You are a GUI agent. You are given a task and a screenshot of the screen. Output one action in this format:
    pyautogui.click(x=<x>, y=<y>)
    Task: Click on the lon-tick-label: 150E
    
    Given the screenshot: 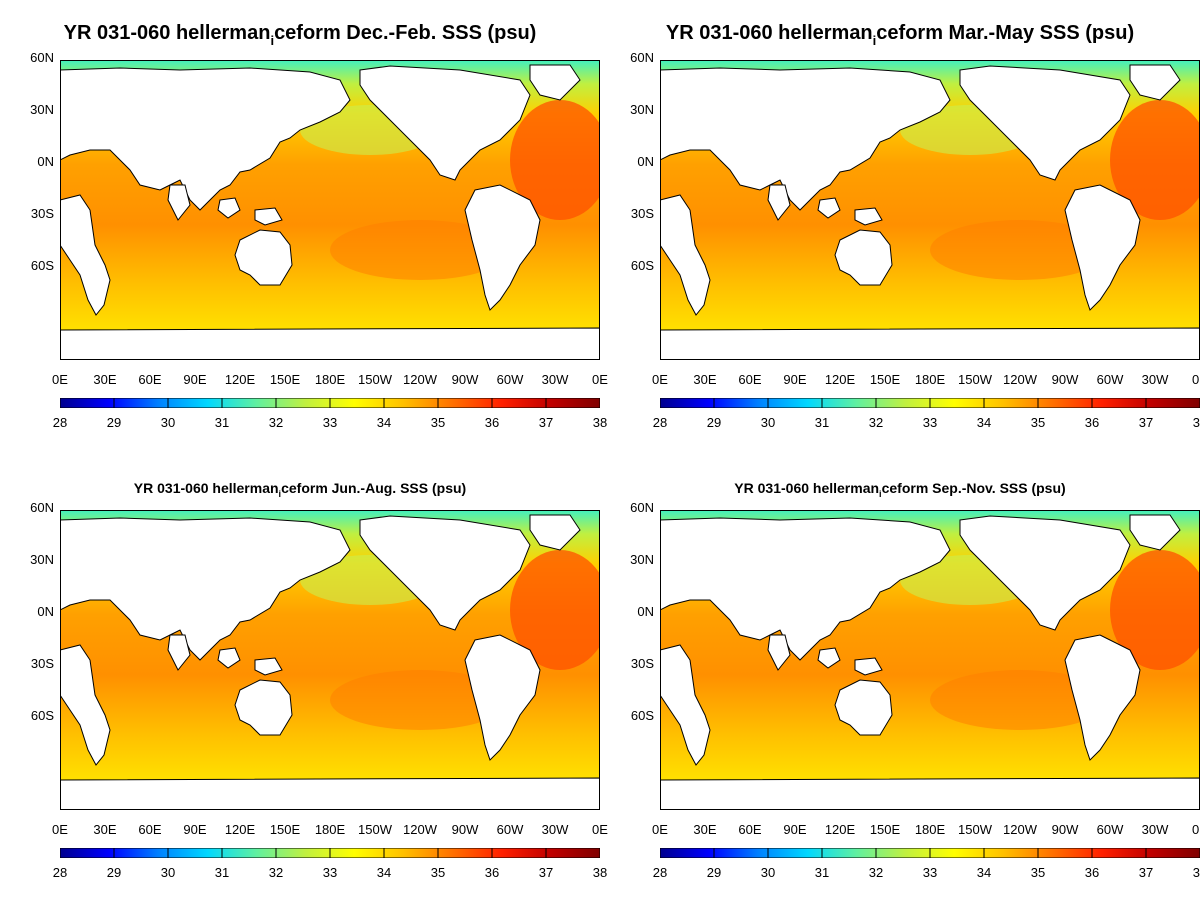 What is the action you would take?
    pyautogui.click(x=285, y=379)
    